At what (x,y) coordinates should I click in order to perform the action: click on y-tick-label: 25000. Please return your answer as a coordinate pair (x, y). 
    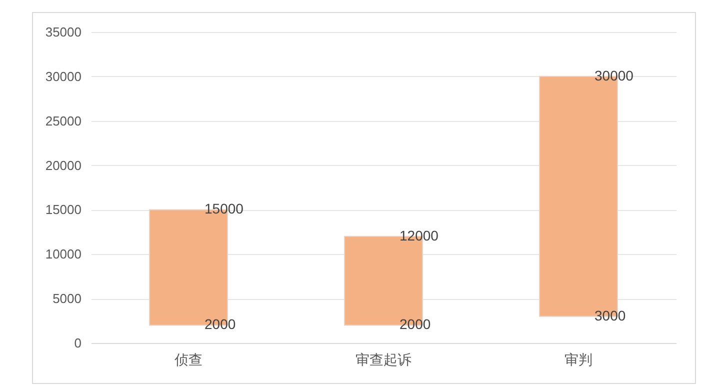
    Looking at the image, I should click on (63, 120).